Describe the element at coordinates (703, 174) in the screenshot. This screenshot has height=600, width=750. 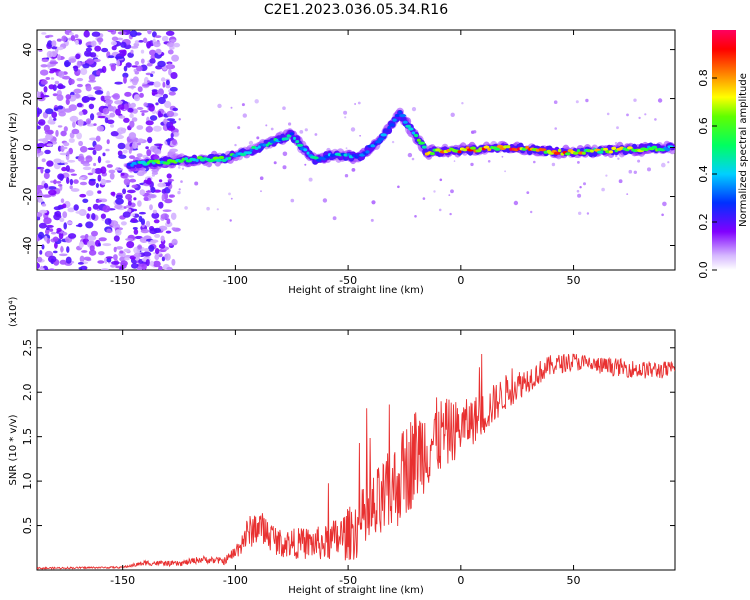
I see `colorbar-tick-label: 0.4` at that location.